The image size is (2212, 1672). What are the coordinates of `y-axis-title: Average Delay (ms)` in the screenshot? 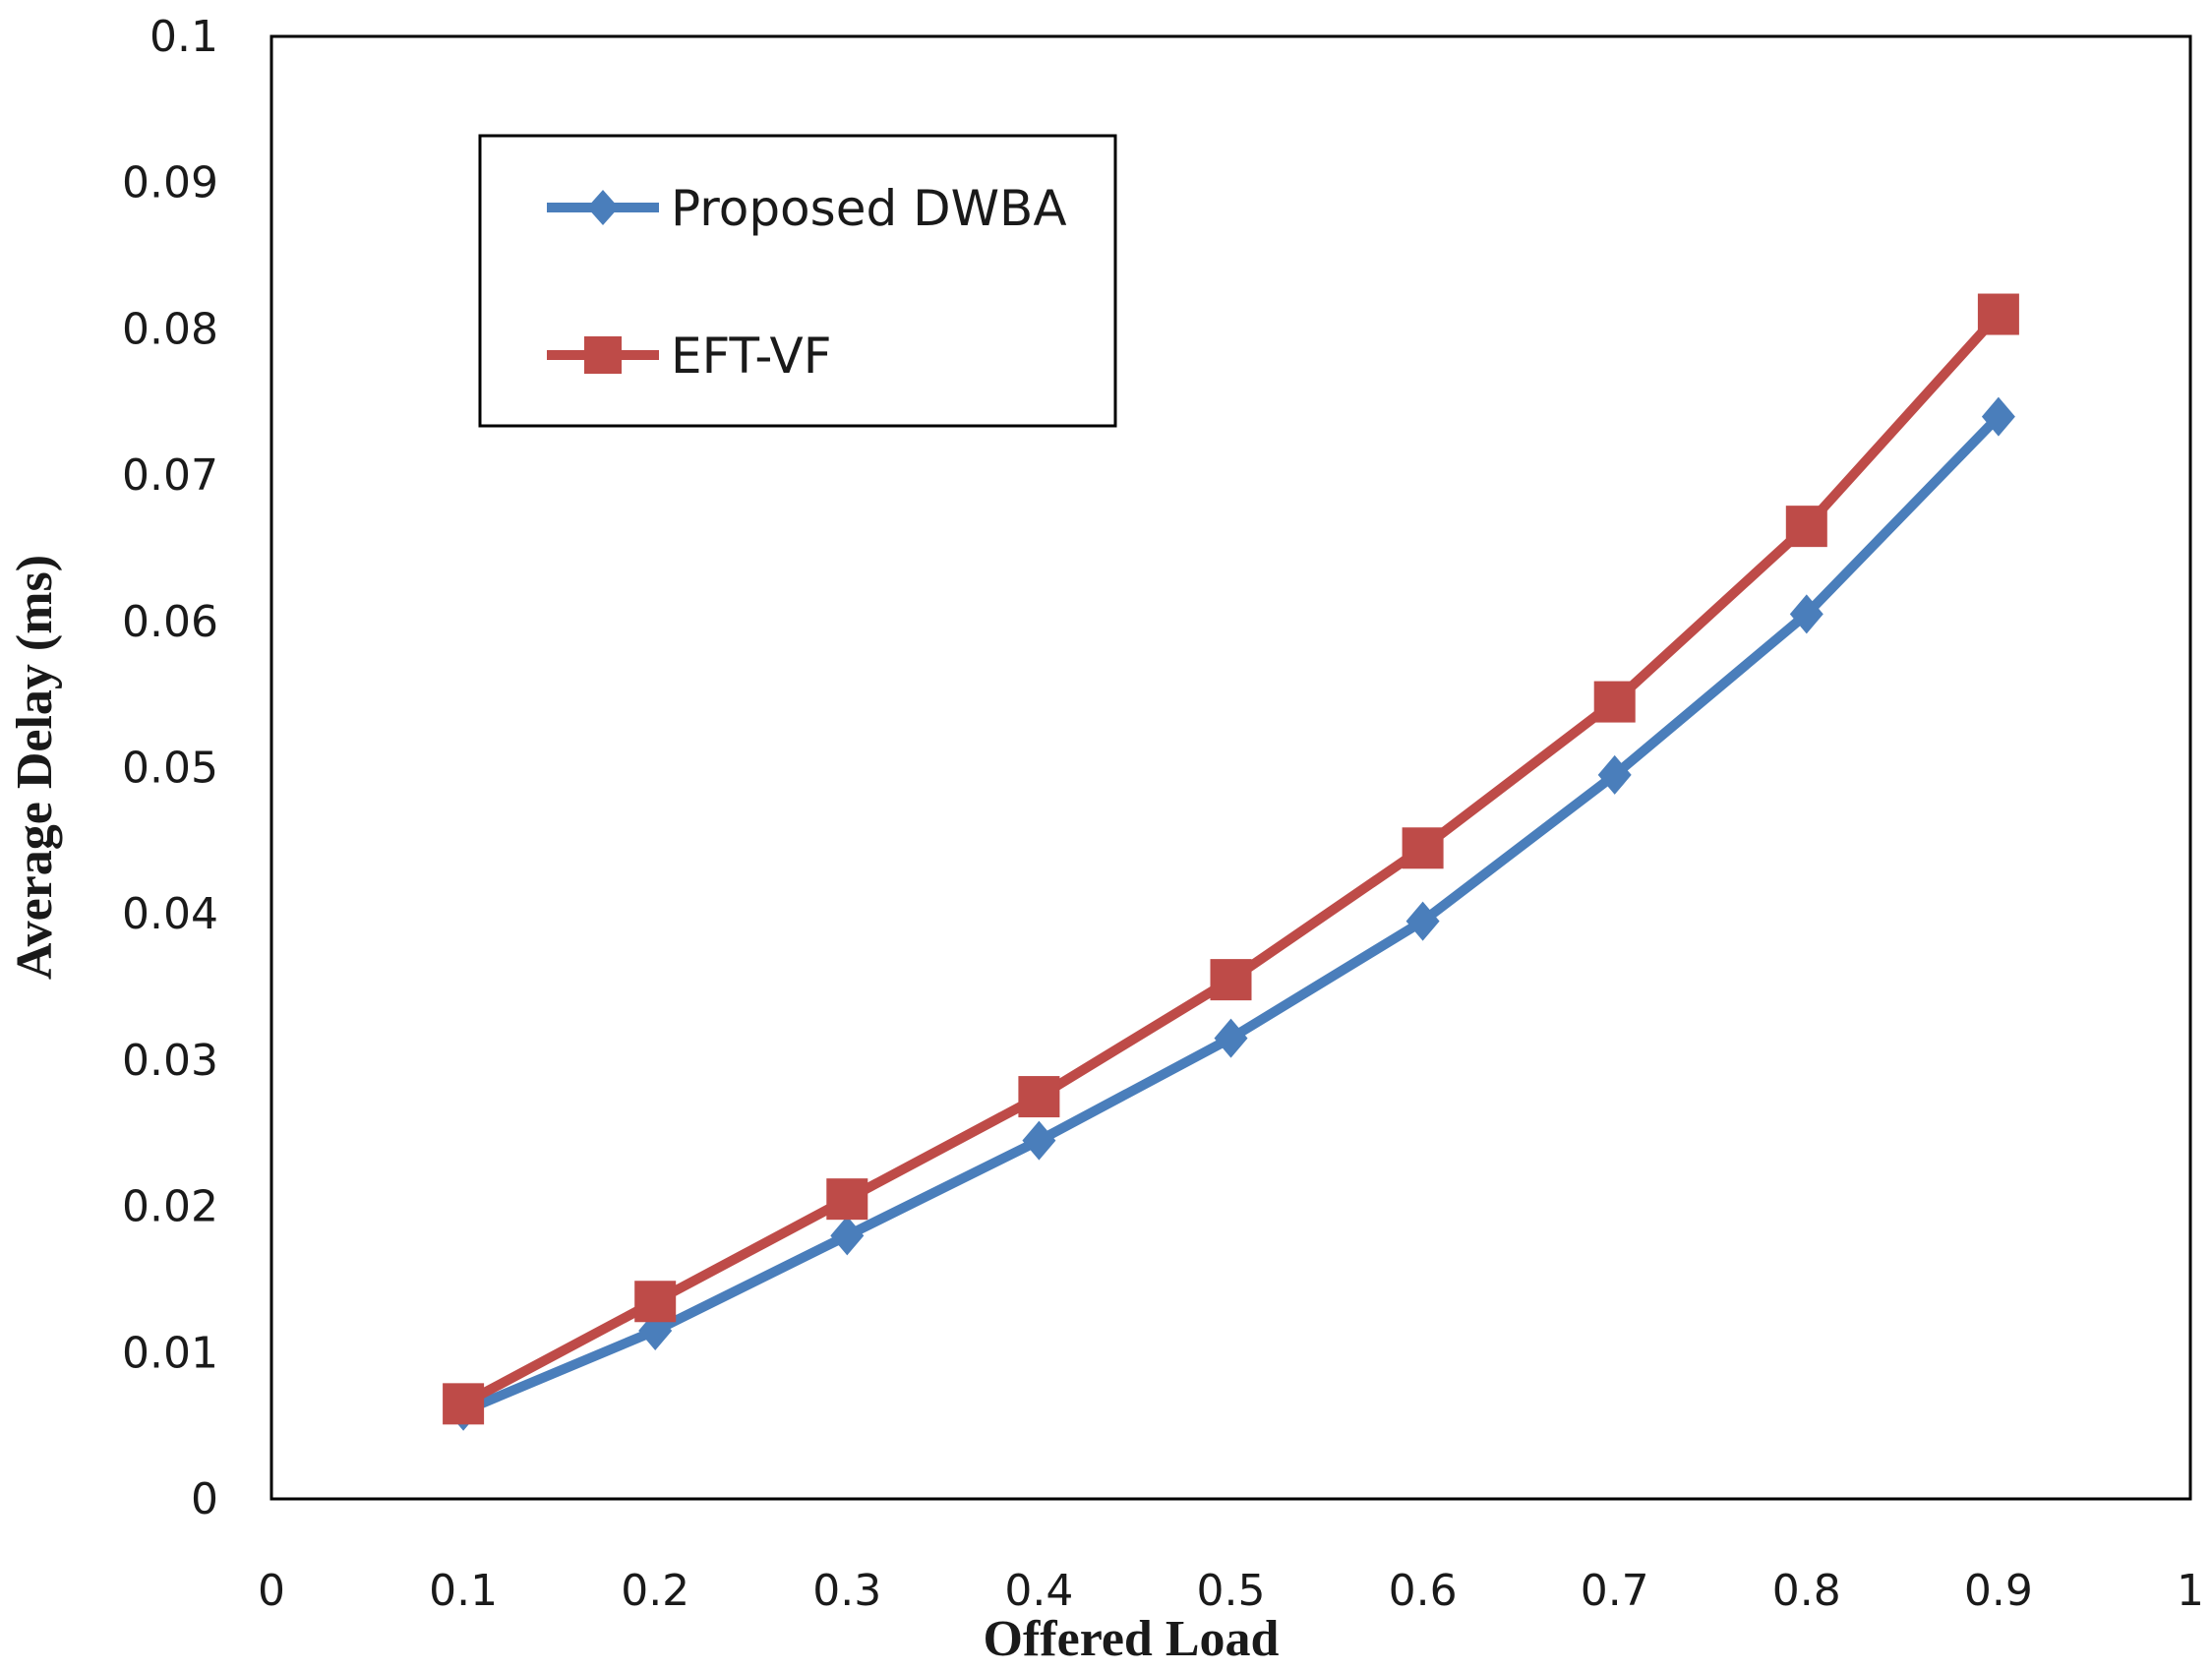 It's located at (35, 768).